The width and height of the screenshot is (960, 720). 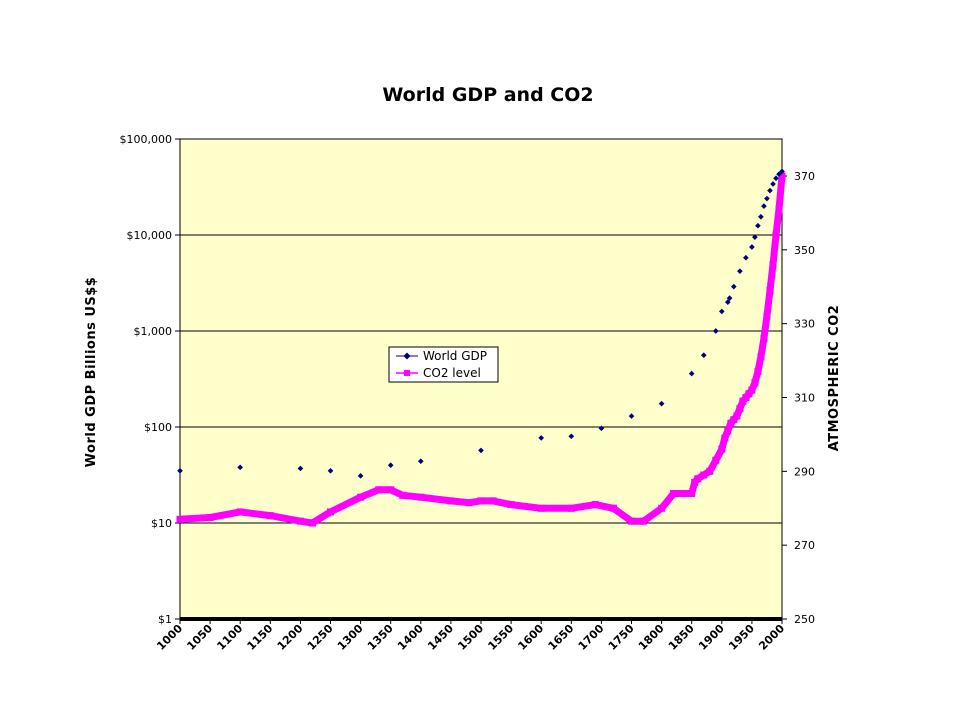 What do you see at coordinates (169, 637) in the screenshot?
I see `x-tick-label: 1000` at bounding box center [169, 637].